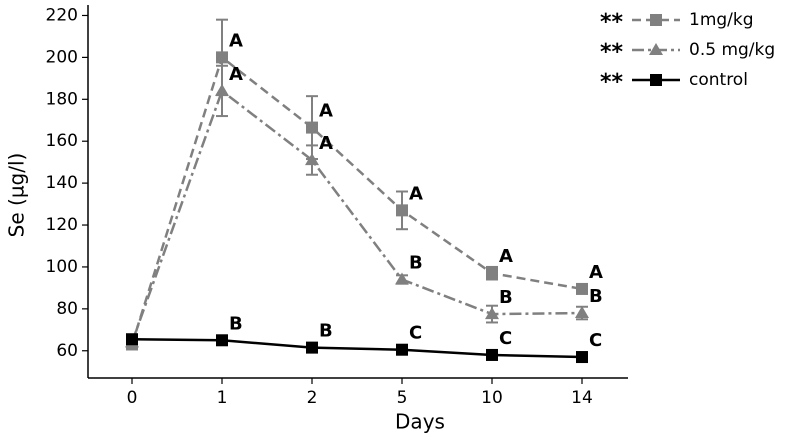 The height and width of the screenshot is (440, 787). Describe the element at coordinates (582, 398) in the screenshot. I see `x-tick-label: 14` at that location.